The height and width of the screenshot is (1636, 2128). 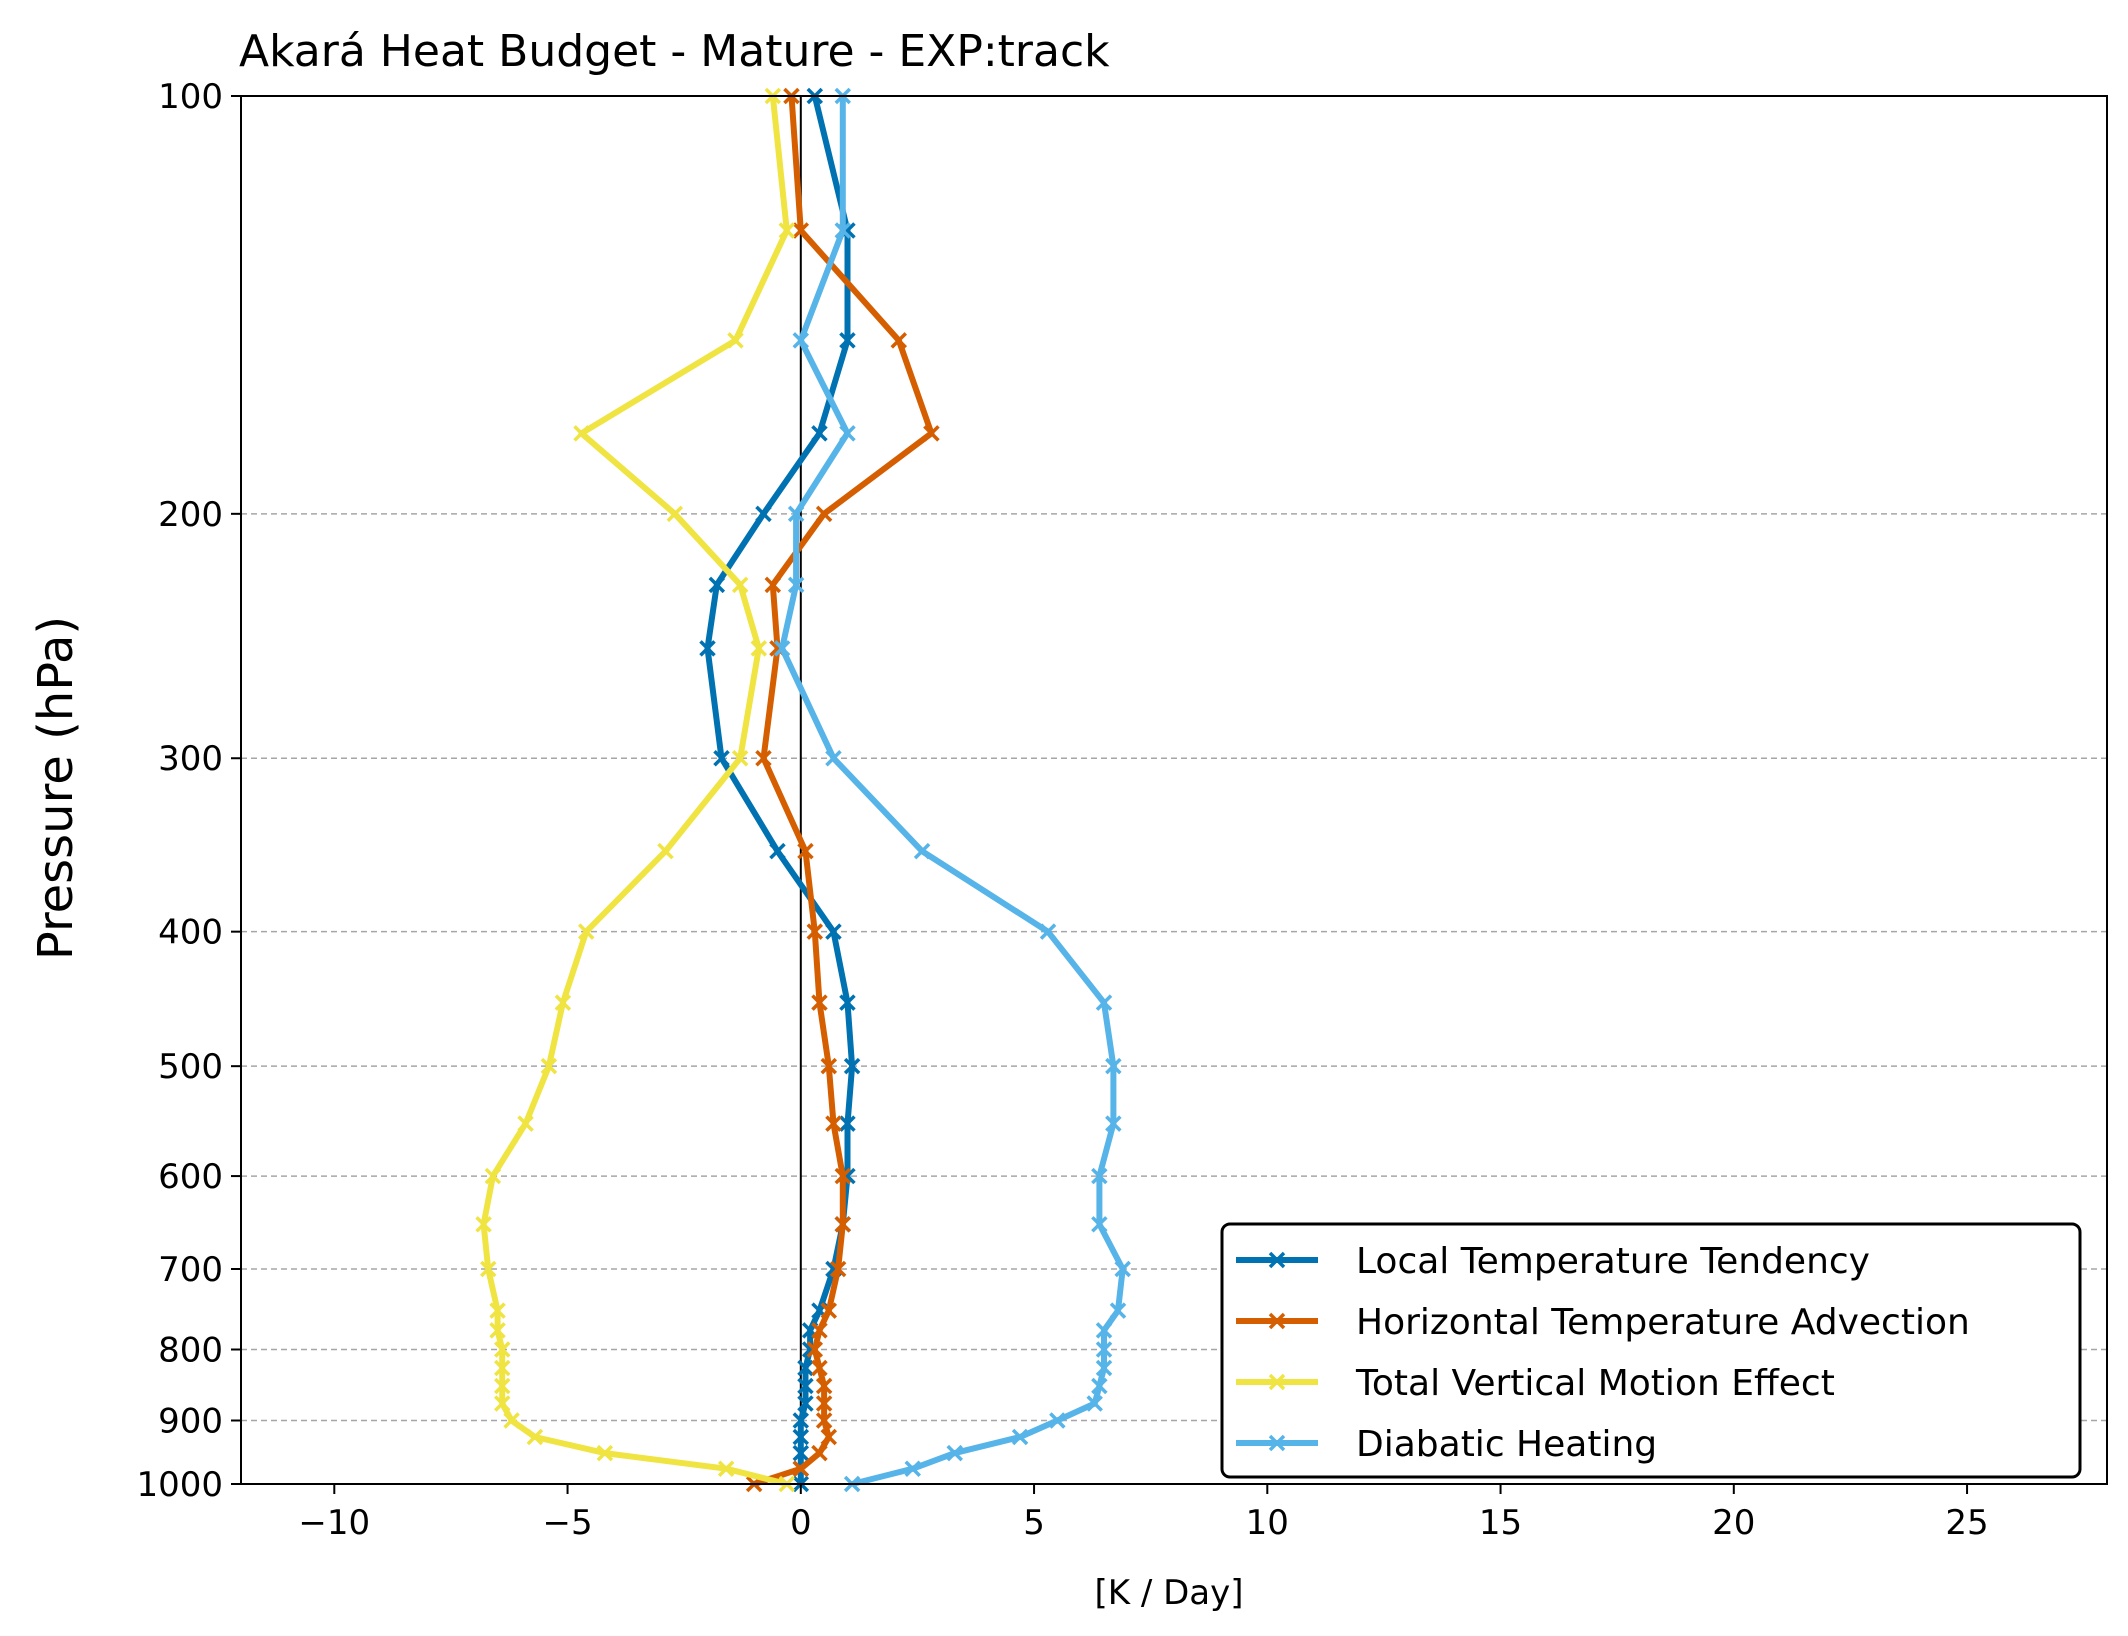 I want to click on legend-entry-3: Total Vertical Motion Effect, so click(x=1535, y=1383).